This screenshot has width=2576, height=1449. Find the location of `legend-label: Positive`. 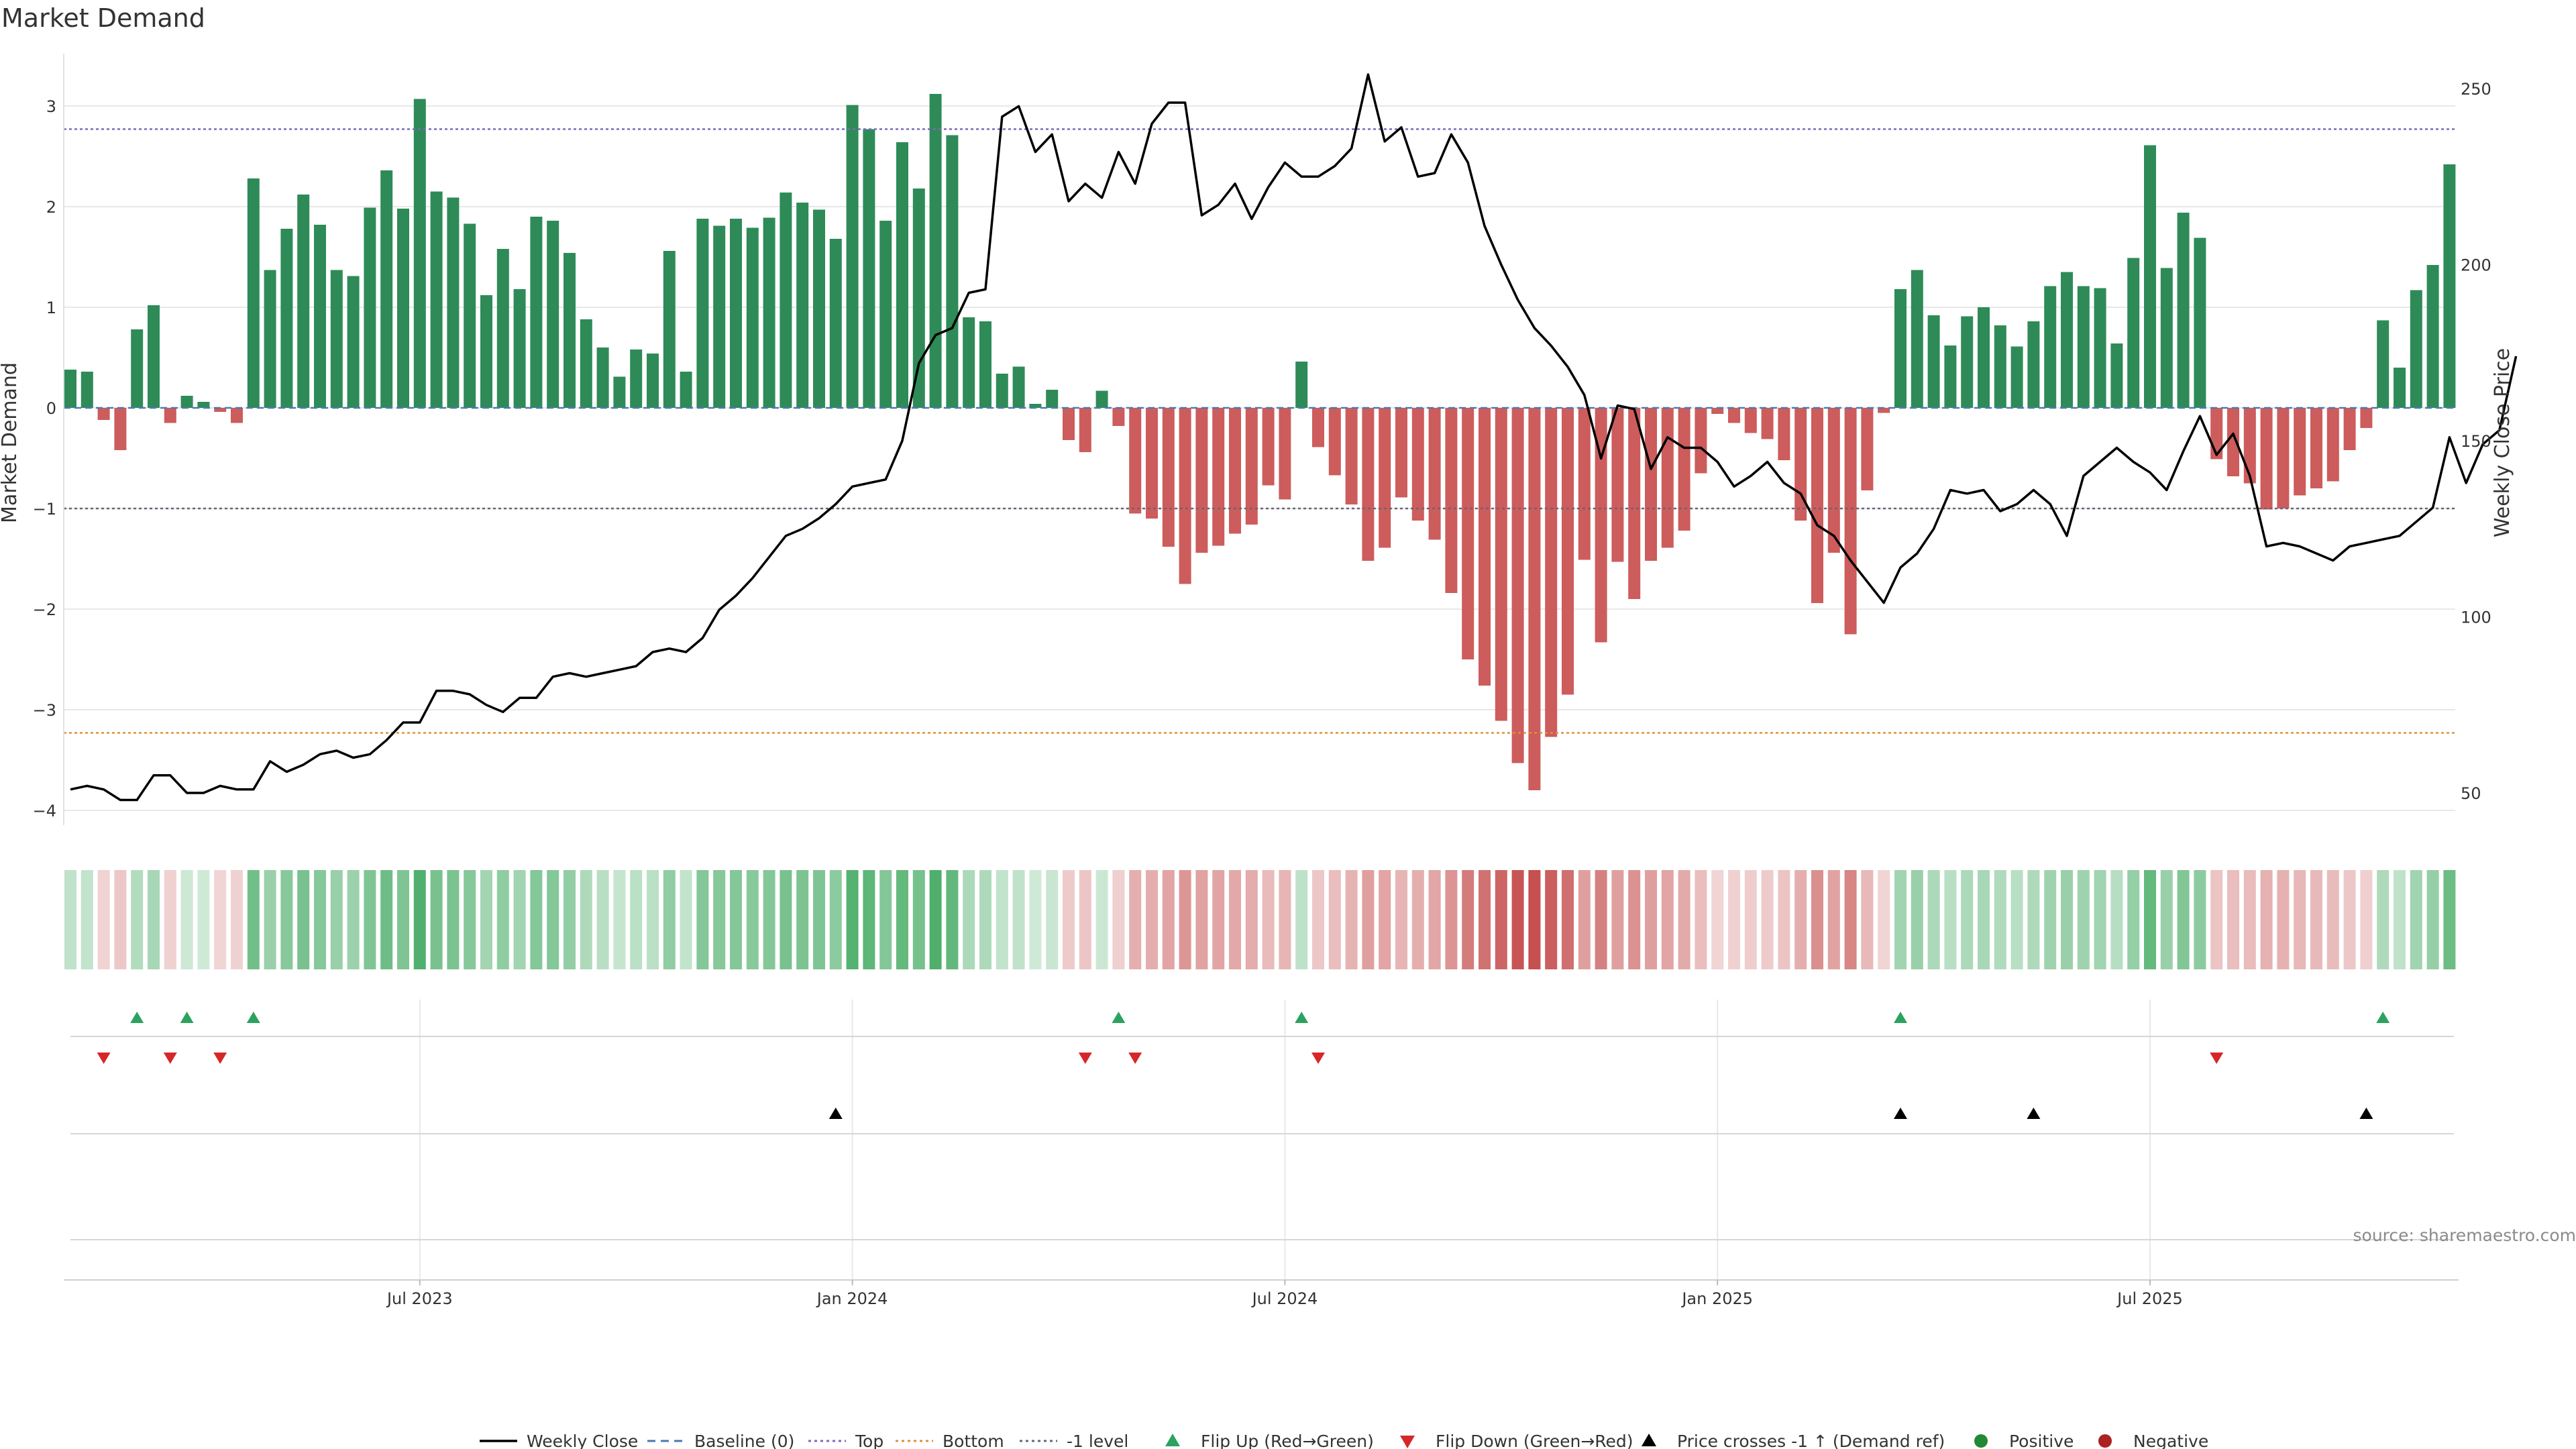

legend-label: Positive is located at coordinates (2041, 1440).